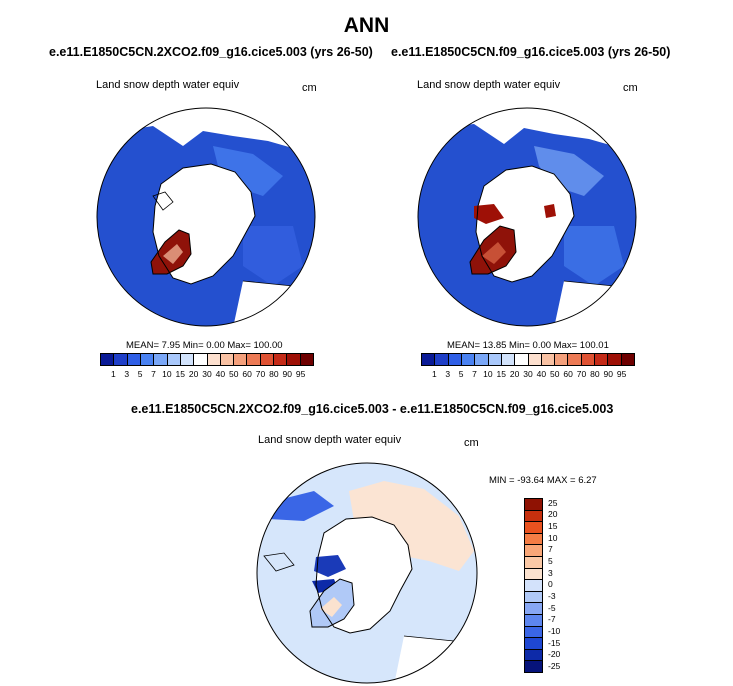 This screenshot has height=686, width=733. Describe the element at coordinates (568, 374) in the screenshot. I see `right-colorbar-tick-label: 60` at that location.